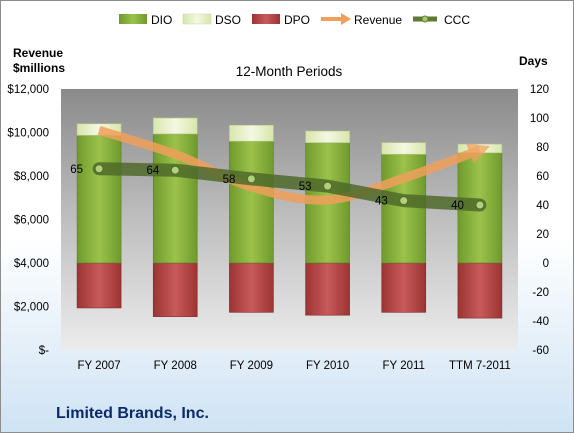 Image resolution: width=574 pixels, height=434 pixels. I want to click on right-tick-label: 60, so click(542, 177).